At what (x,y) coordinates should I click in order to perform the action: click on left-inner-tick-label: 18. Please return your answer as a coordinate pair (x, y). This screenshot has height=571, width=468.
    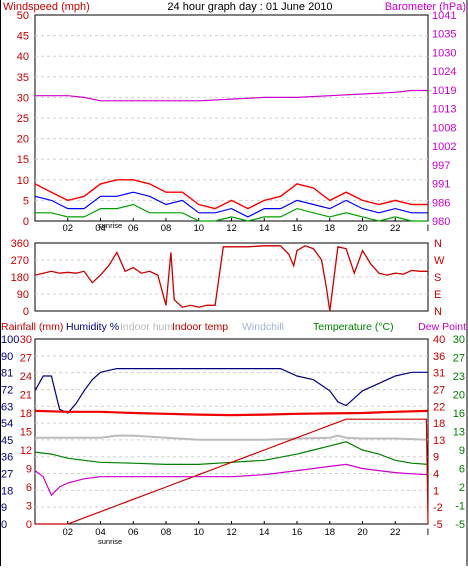
    Looking at the image, I should click on (26, 414).